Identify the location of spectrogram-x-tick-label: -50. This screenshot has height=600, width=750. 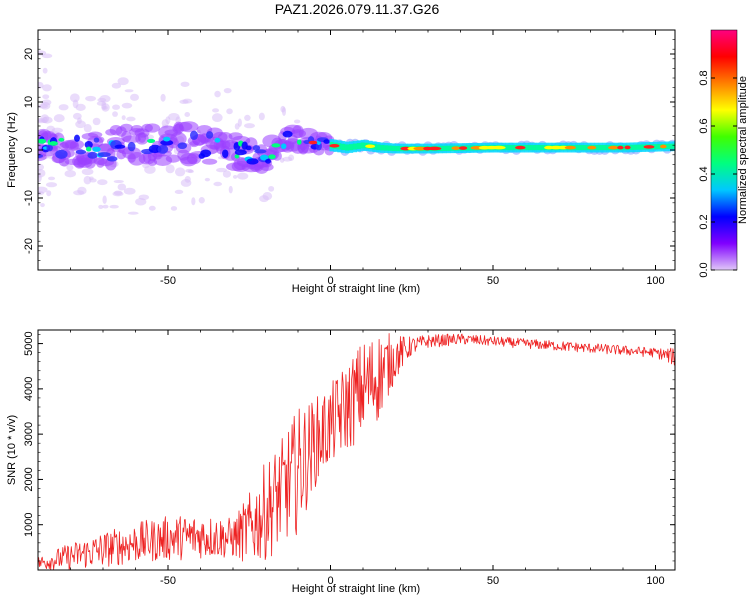
(168, 281).